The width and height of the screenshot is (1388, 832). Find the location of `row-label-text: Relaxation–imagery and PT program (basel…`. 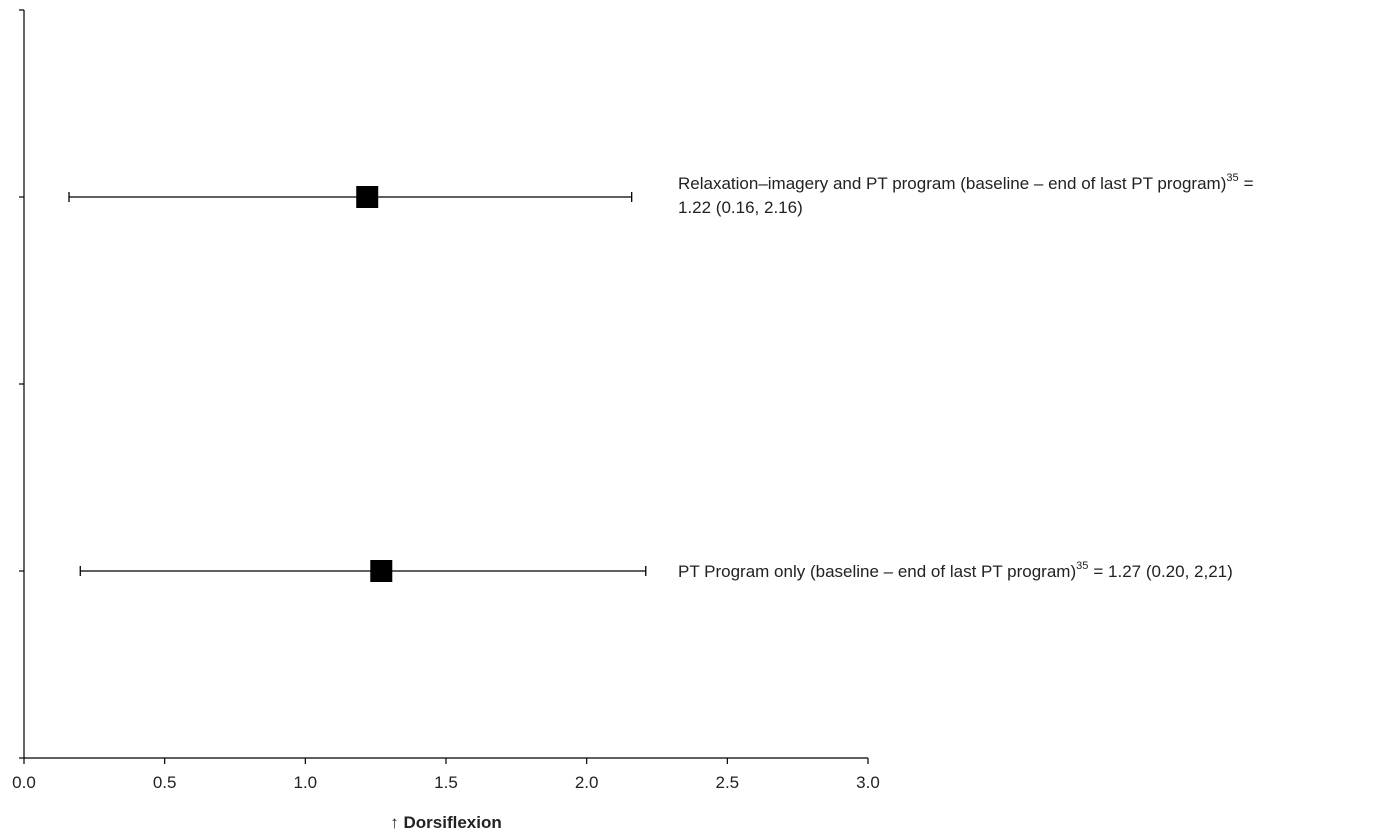

row-label-text: Relaxation–imagery and PT program (basel… is located at coordinates (952, 183).